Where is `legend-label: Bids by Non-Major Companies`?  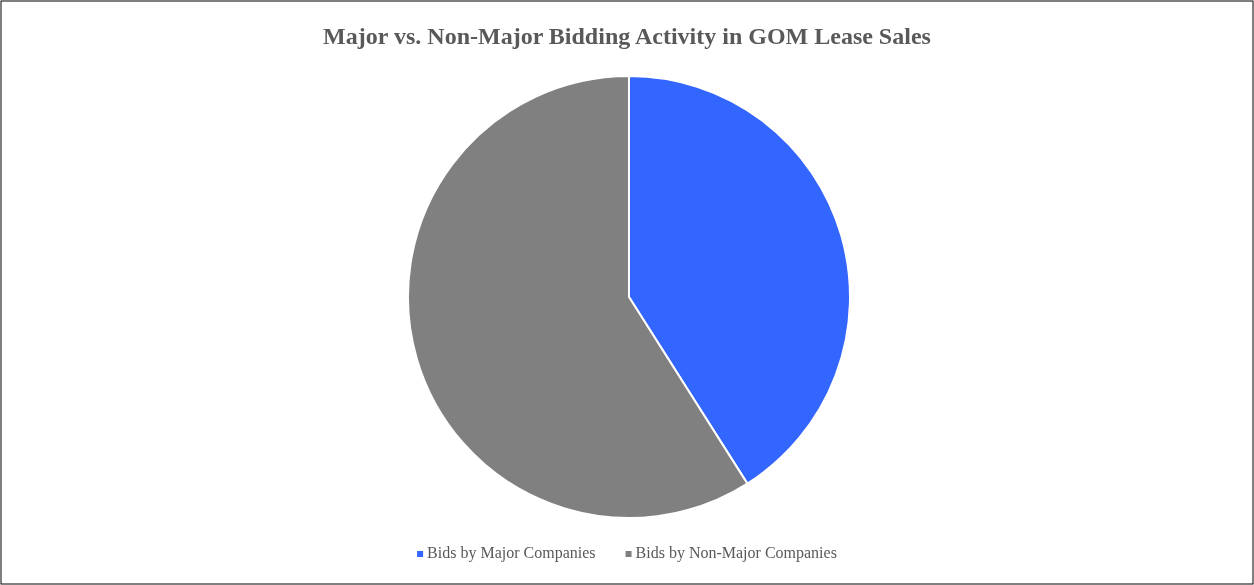
legend-label: Bids by Non-Major Companies is located at coordinates (736, 553).